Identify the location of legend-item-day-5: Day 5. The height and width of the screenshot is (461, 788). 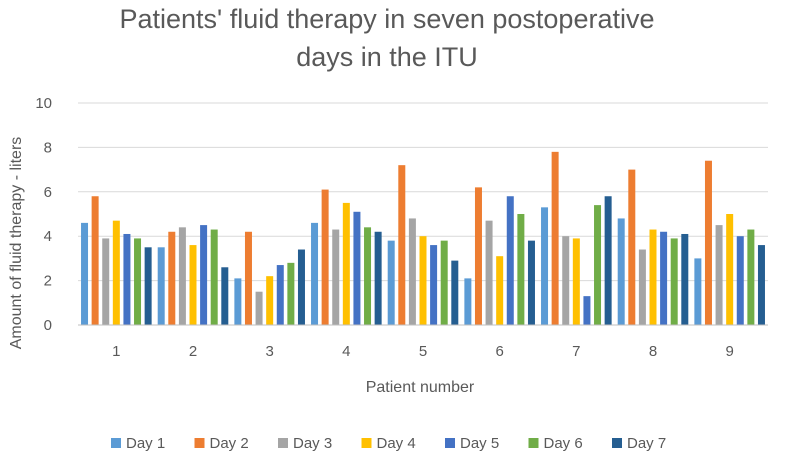
(472, 443).